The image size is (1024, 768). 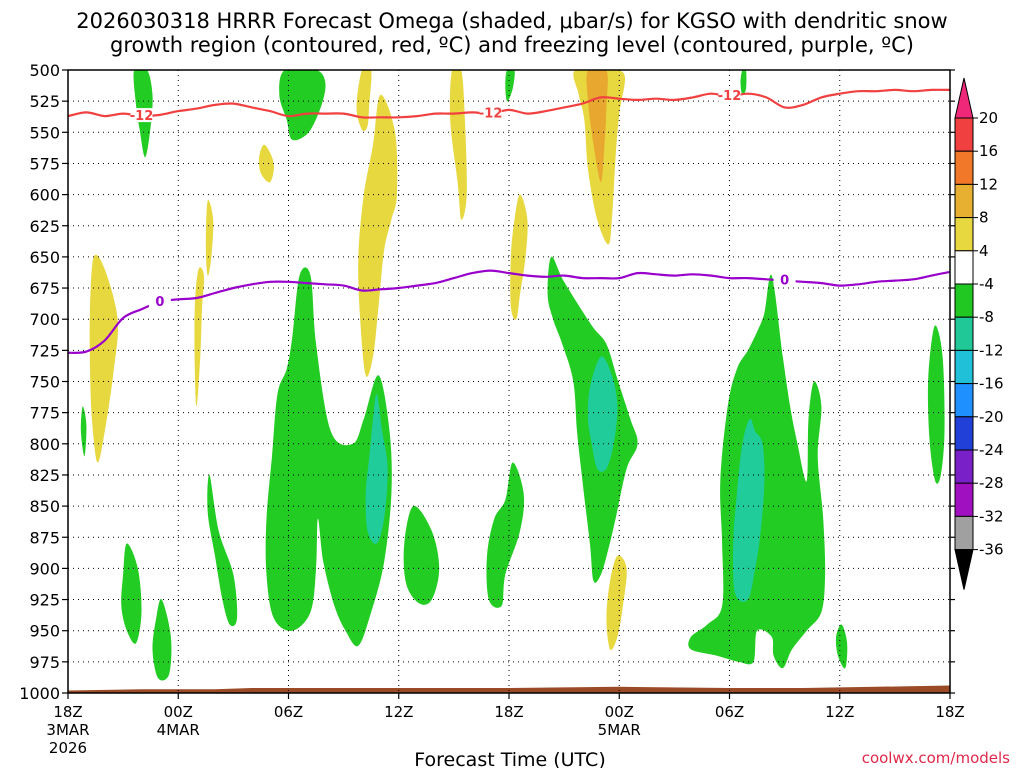 What do you see at coordinates (44, 475) in the screenshot?
I see `y-tick-label: 825` at bounding box center [44, 475].